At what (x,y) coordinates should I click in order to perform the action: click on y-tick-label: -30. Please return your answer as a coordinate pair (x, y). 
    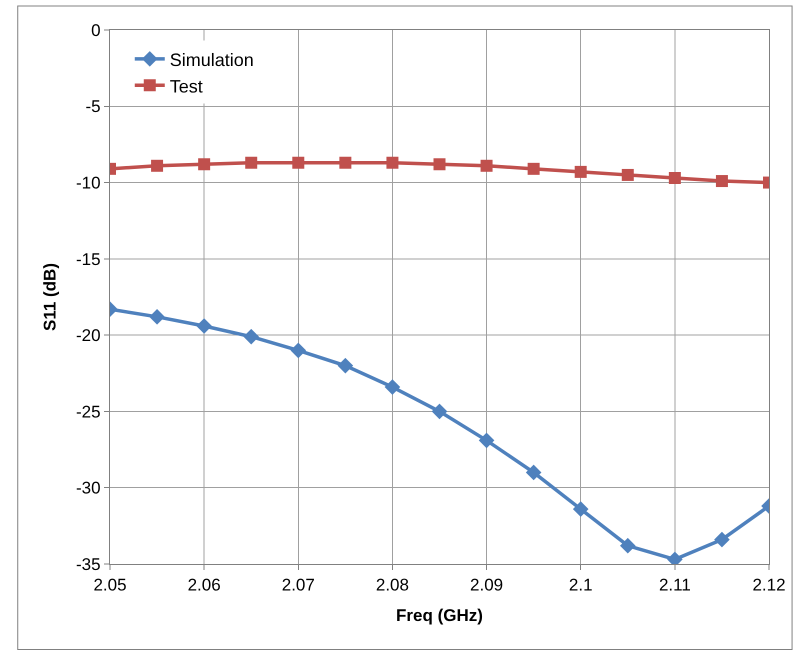
    Looking at the image, I should click on (88, 488).